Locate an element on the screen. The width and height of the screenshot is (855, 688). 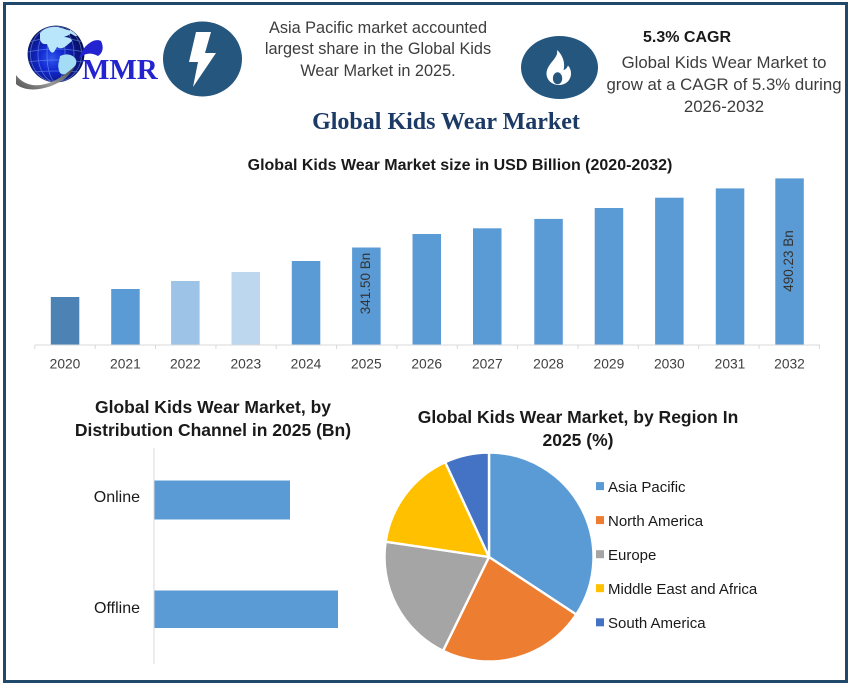
svg-text: 2021 is located at coordinates (125, 364).